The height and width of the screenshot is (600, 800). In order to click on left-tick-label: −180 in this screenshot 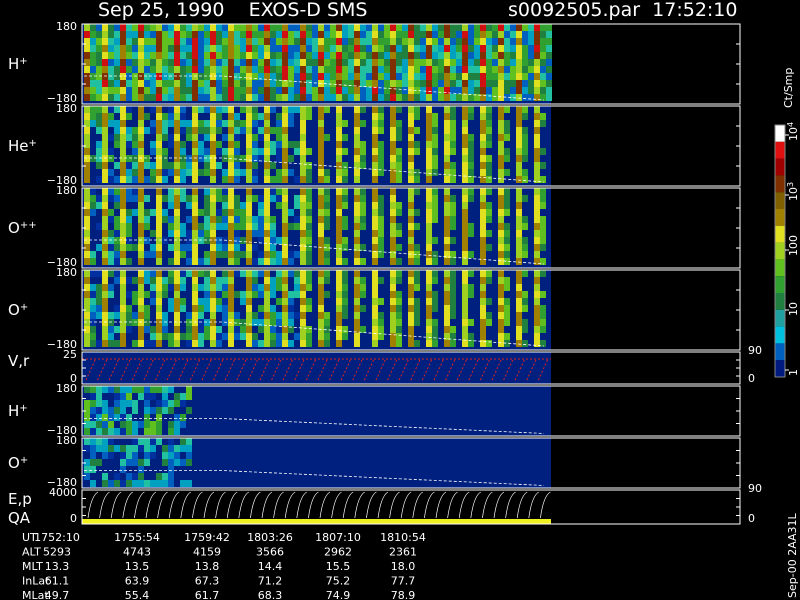, I will do `click(62, 262)`.